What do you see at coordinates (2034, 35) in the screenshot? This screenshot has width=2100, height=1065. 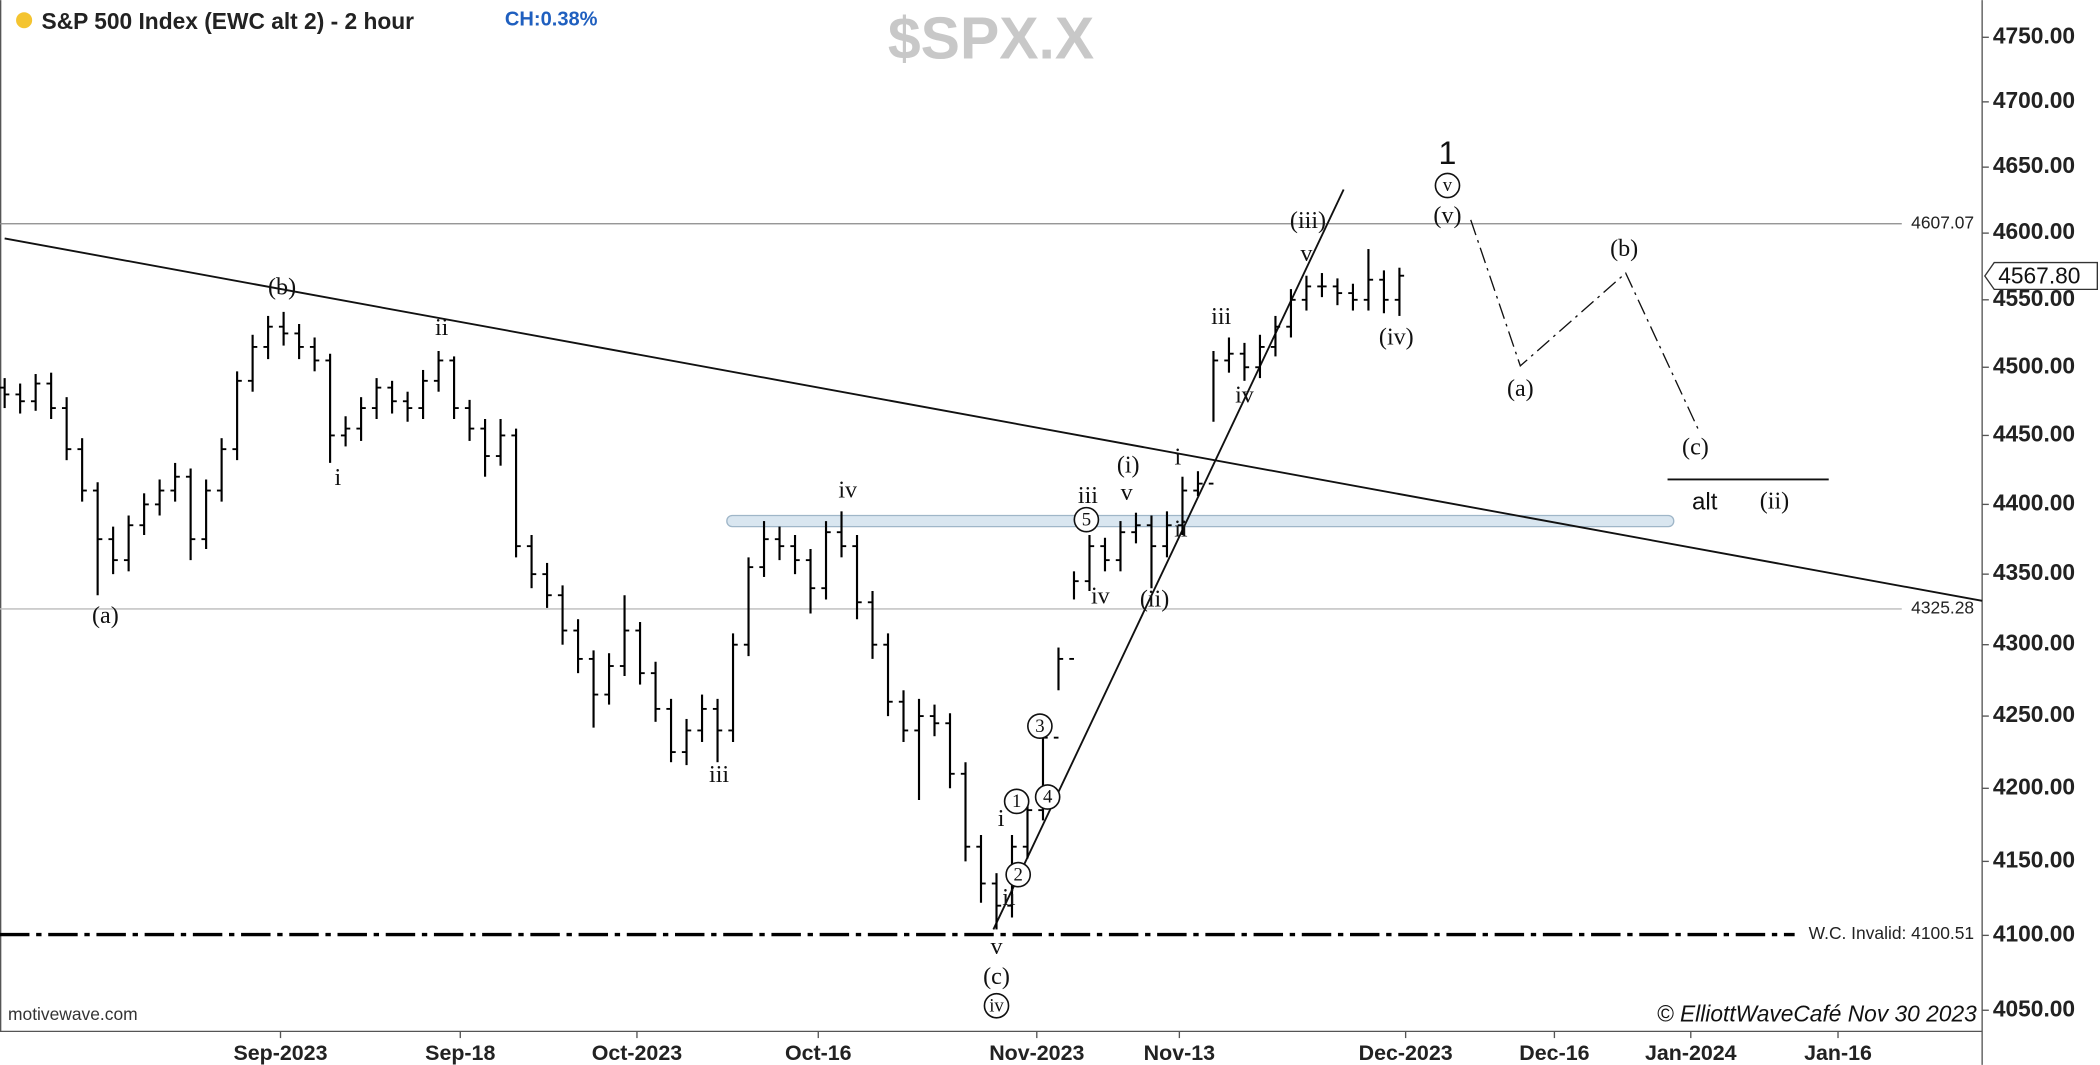 I see `y-tick-label: 4750.00` at bounding box center [2034, 35].